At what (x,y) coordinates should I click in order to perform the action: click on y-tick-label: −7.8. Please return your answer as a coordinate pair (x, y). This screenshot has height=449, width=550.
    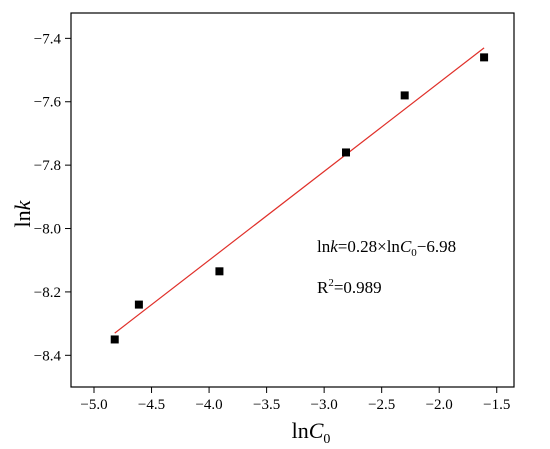
    Looking at the image, I should click on (47, 166).